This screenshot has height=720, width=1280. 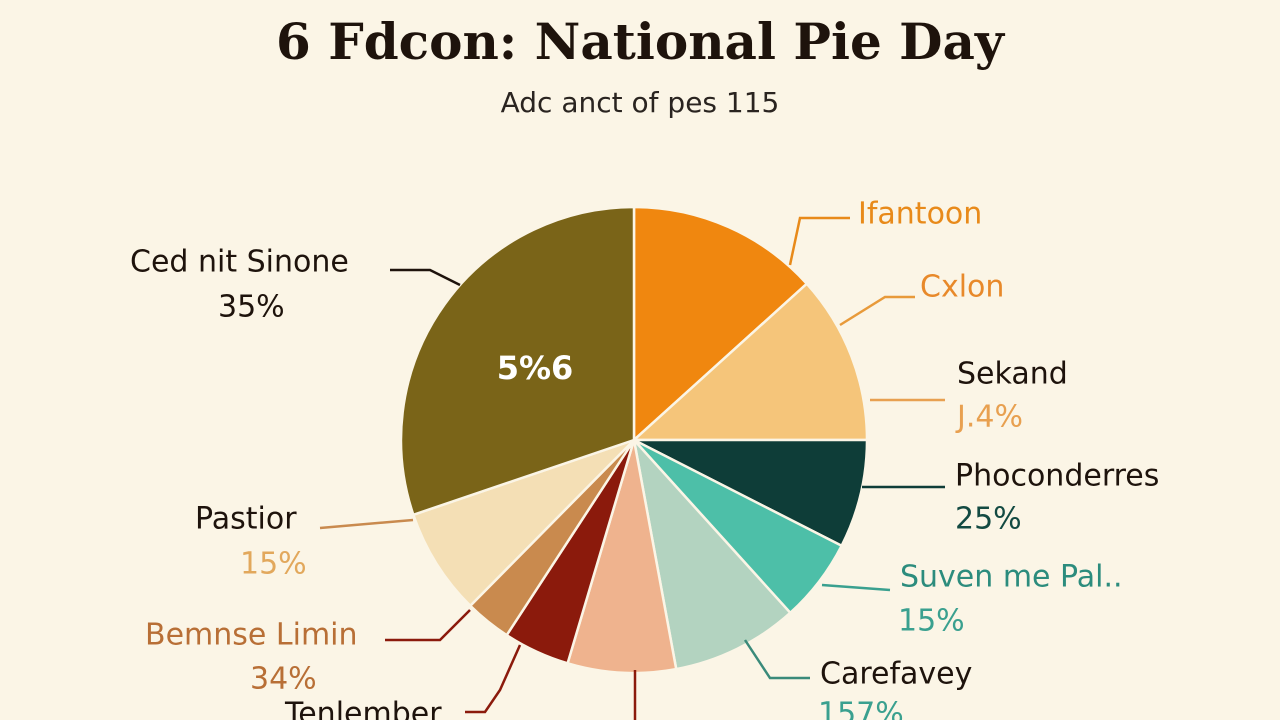 I want to click on callout-label: Ced nit Sinone, so click(x=239, y=262).